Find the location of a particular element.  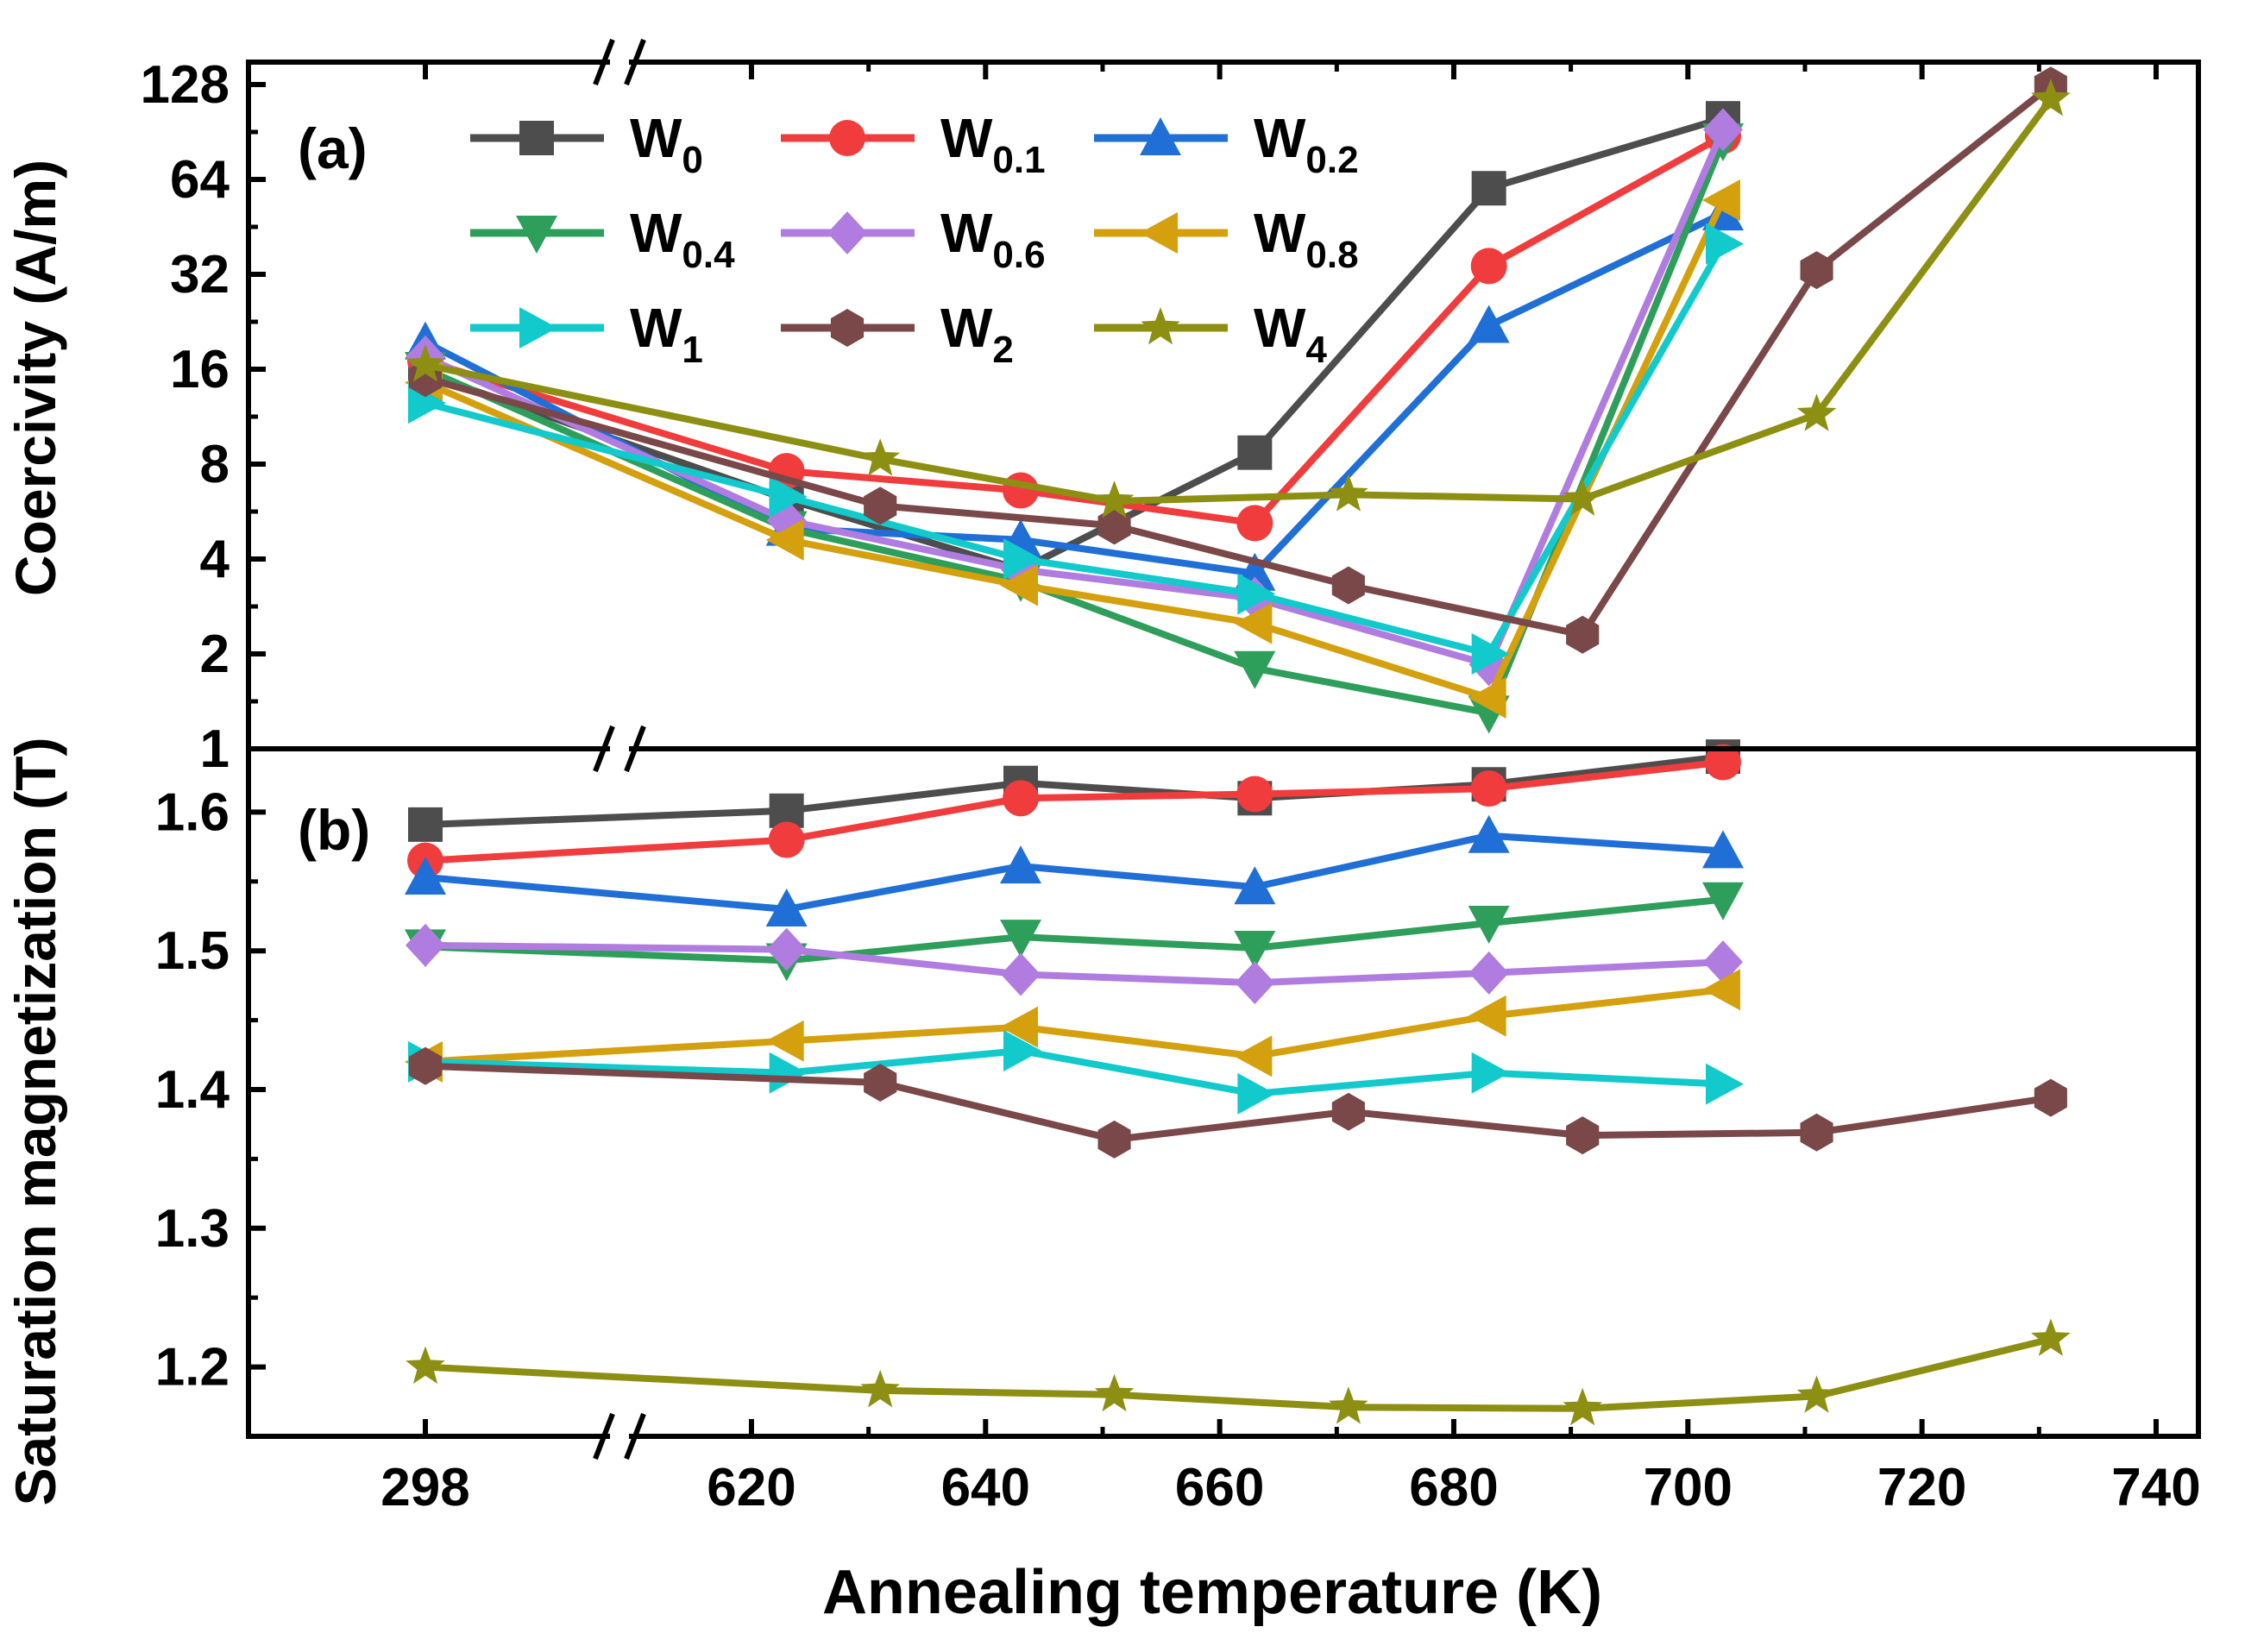

legend-entry-W1: W1 is located at coordinates (586, 334).